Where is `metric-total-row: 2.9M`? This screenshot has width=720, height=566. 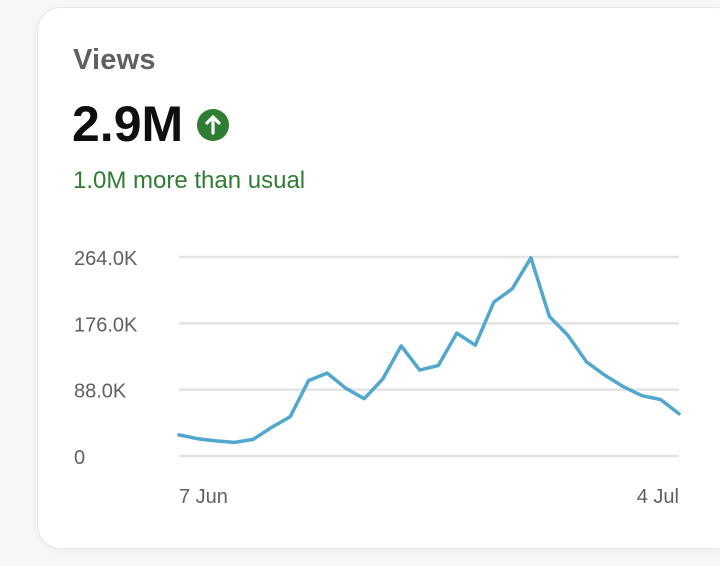 metric-total-row: 2.9M is located at coordinates (151, 124).